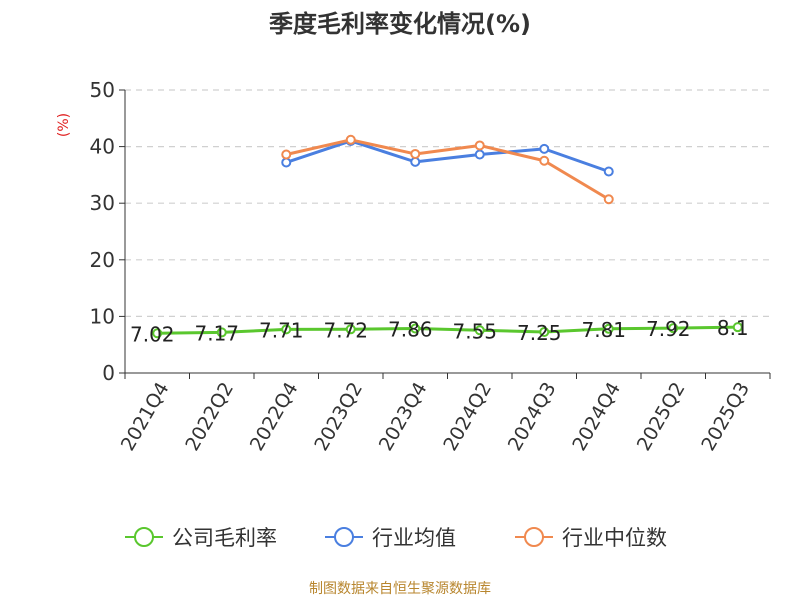 Image resolution: width=800 pixels, height=600 pixels. Describe the element at coordinates (102, 316) in the screenshot. I see `y-tick-label: 10` at that location.